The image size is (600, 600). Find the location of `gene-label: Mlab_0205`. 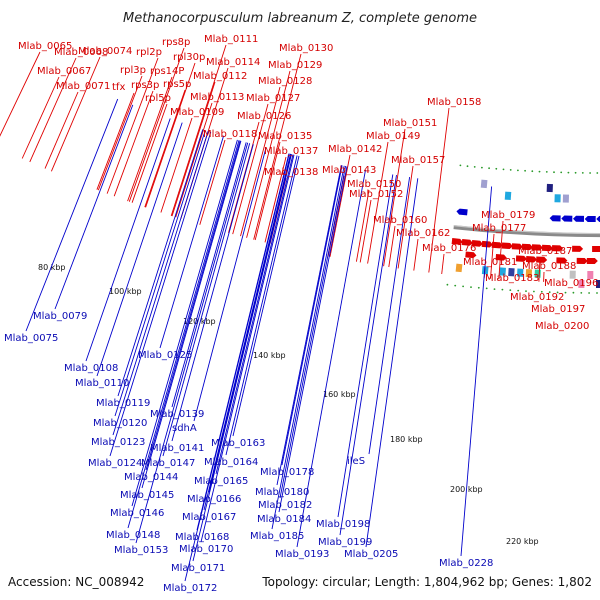

gene-label: Mlab_0205 is located at coordinates (371, 554).